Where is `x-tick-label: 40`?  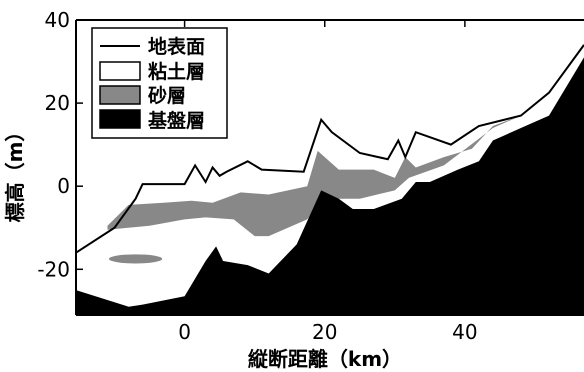
x-tick-label: 40 is located at coordinates (464, 332).